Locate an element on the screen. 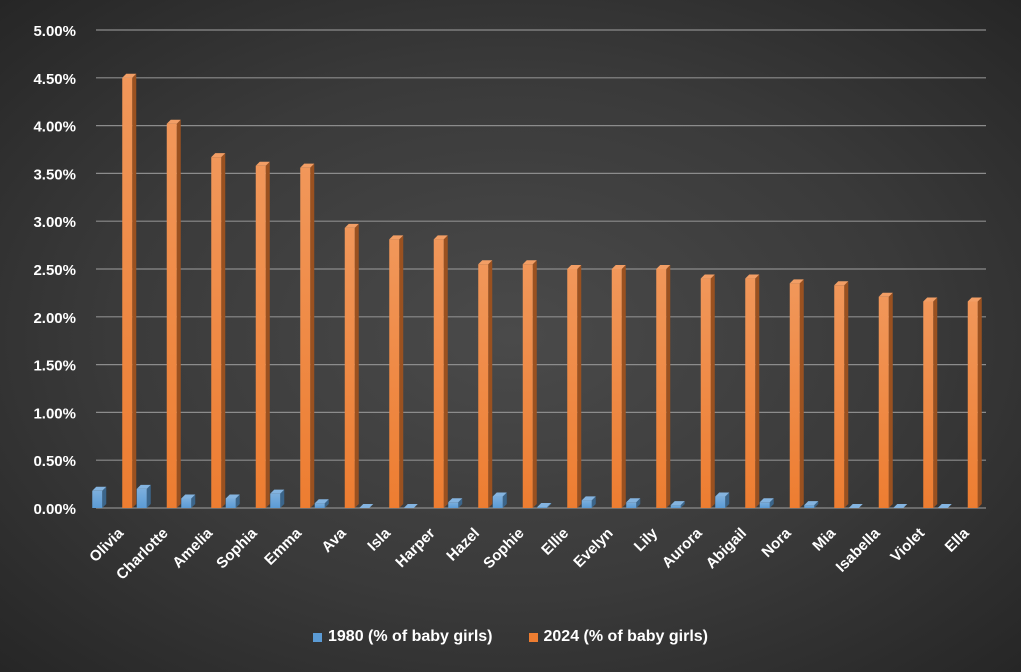  y-tick-label: 4.00% is located at coordinates (54, 127).